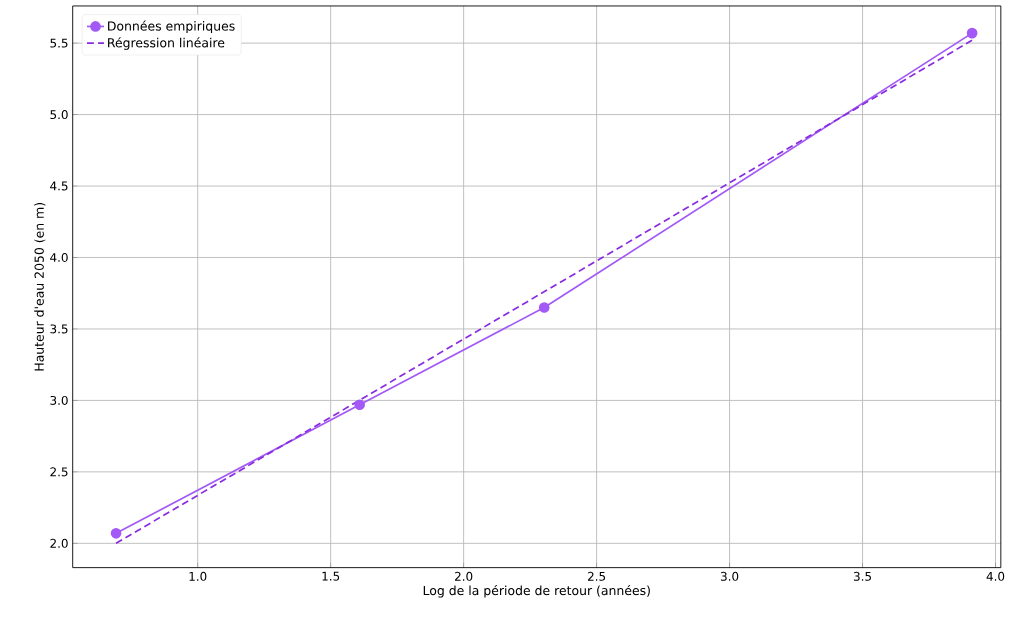 The height and width of the screenshot is (624, 1009). What do you see at coordinates (166, 43) in the screenshot?
I see `legend-label: Régression linéaire` at bounding box center [166, 43].